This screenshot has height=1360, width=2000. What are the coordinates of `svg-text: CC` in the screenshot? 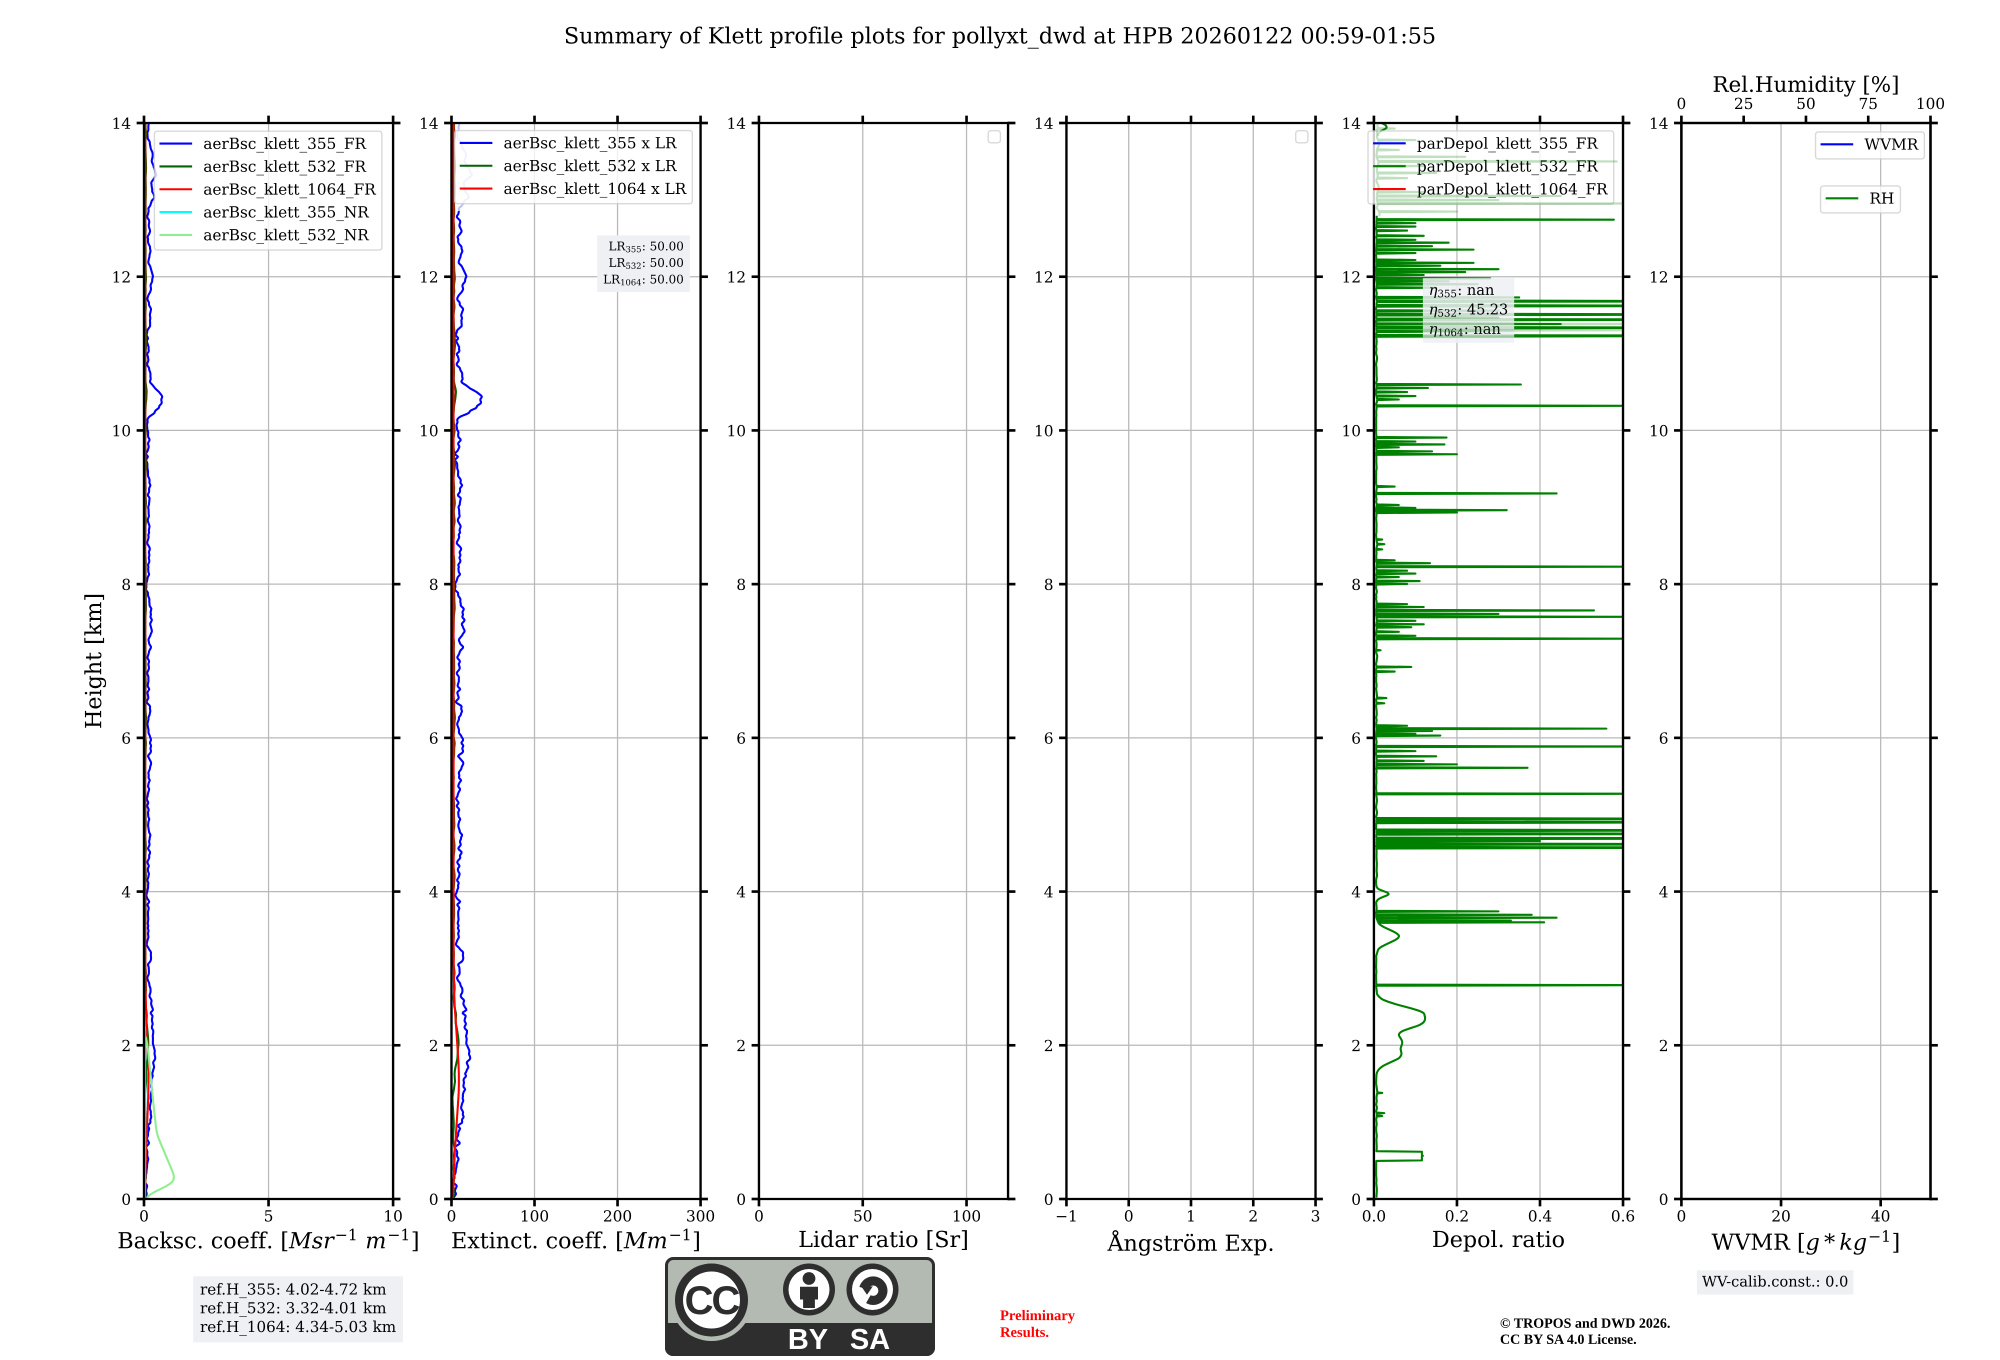 It's located at (712, 1301).